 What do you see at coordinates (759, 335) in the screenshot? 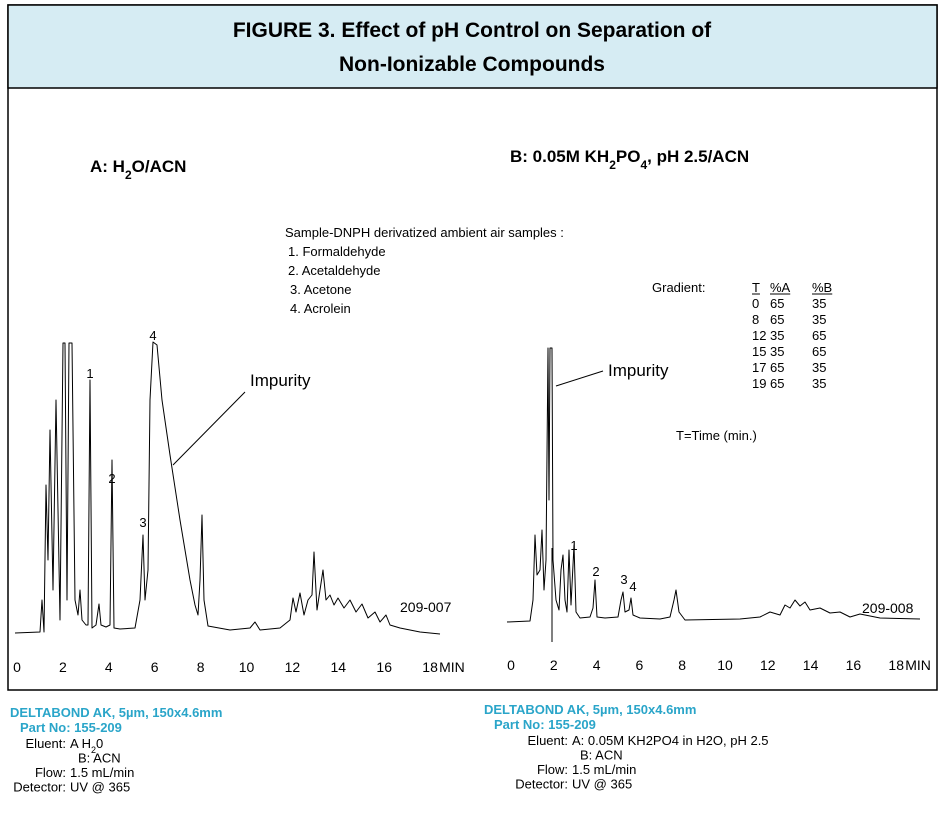
I see `gradient-cell: 12` at bounding box center [759, 335].